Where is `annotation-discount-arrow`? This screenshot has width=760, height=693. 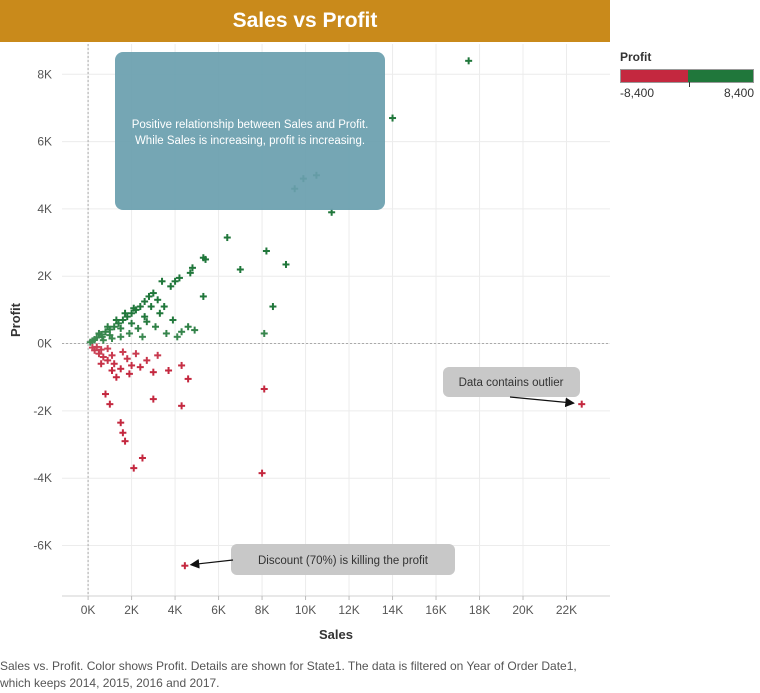
annotation-discount-arrow is located at coordinates (211, 564).